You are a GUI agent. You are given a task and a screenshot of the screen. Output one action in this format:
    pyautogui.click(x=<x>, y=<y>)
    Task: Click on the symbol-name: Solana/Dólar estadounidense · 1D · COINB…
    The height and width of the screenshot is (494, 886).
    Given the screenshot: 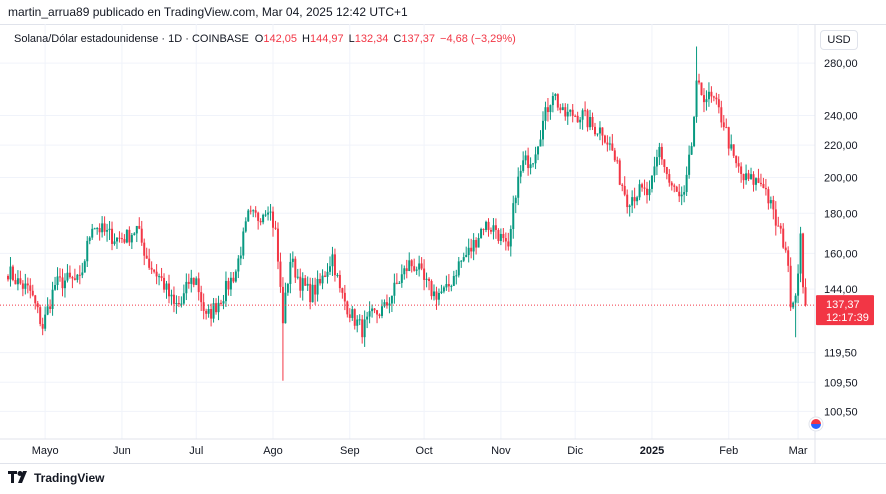 What is the action you would take?
    pyautogui.click(x=131, y=39)
    